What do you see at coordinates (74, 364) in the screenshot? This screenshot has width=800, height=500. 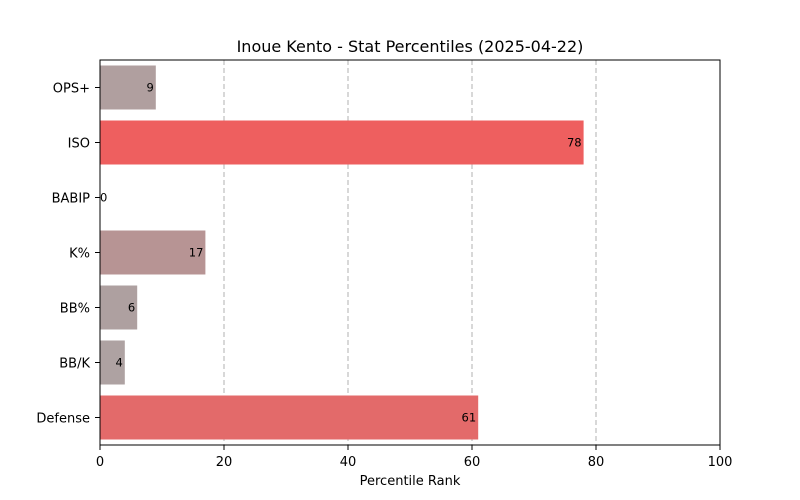 I see `y-tick-label: BB/K` at bounding box center [74, 364].